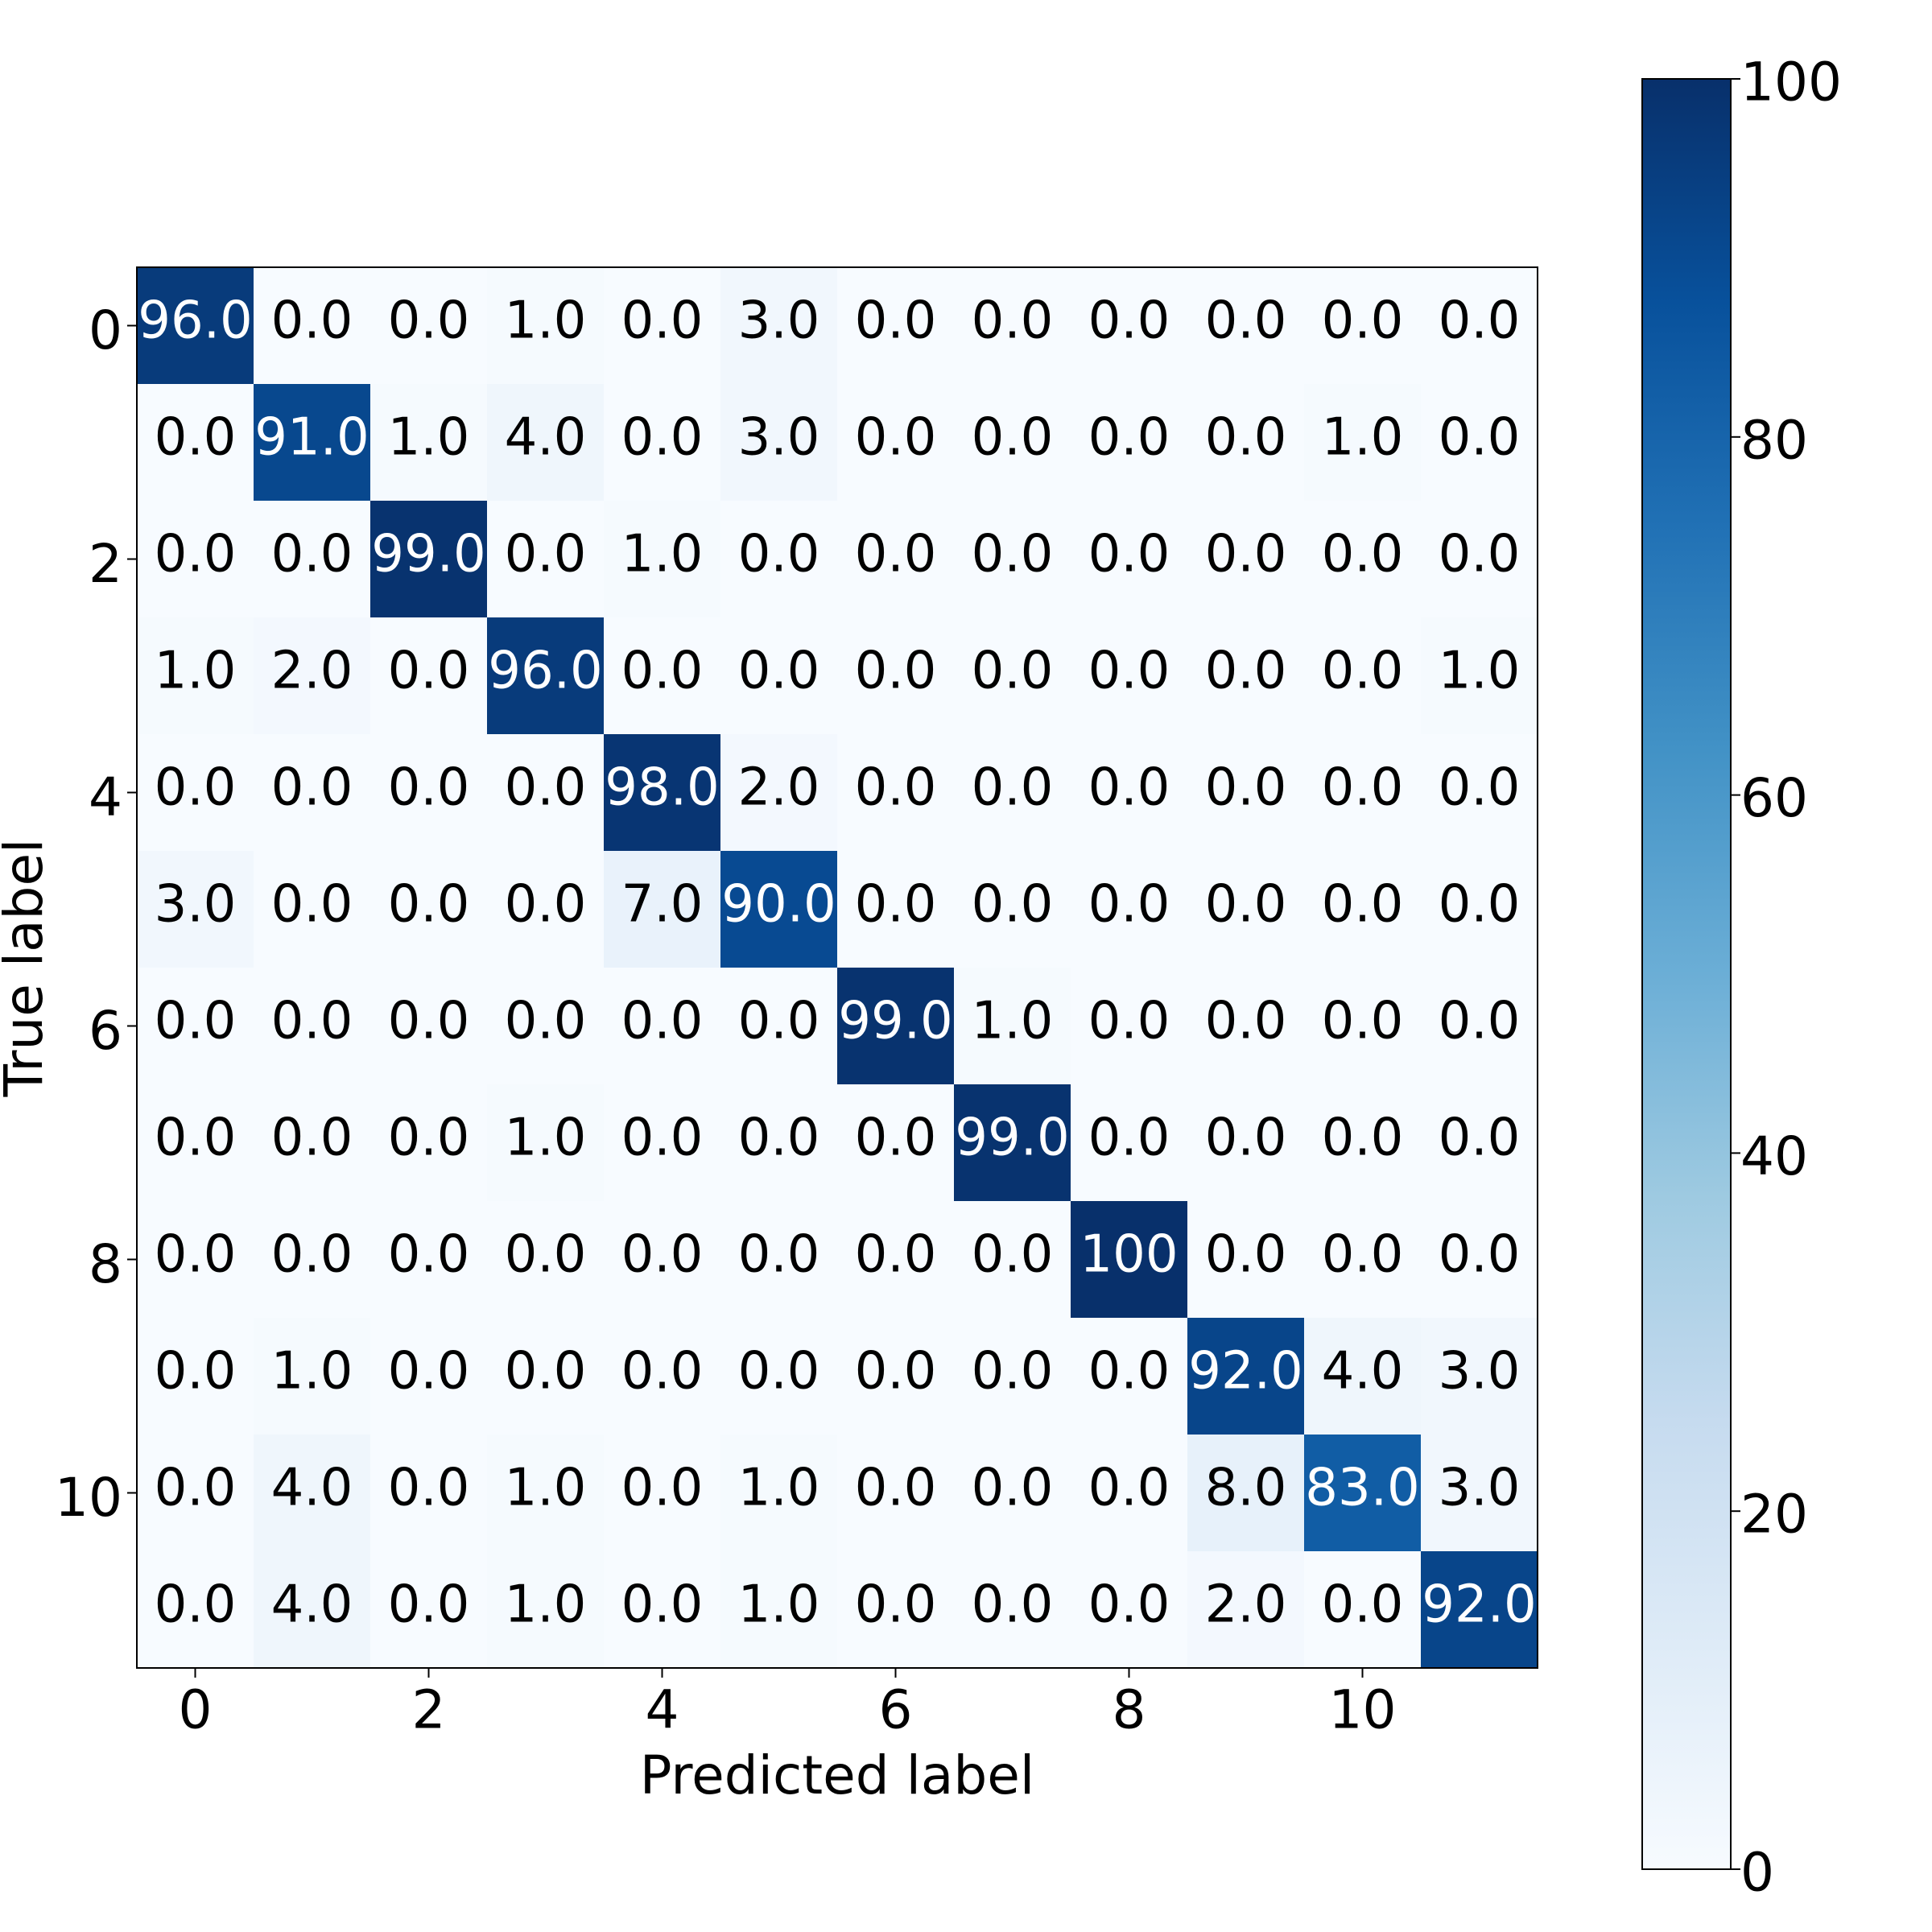 Image resolution: width=1932 pixels, height=1932 pixels. Describe the element at coordinates (1757, 1873) in the screenshot. I see `colorbar-tick-label: 0` at that location.